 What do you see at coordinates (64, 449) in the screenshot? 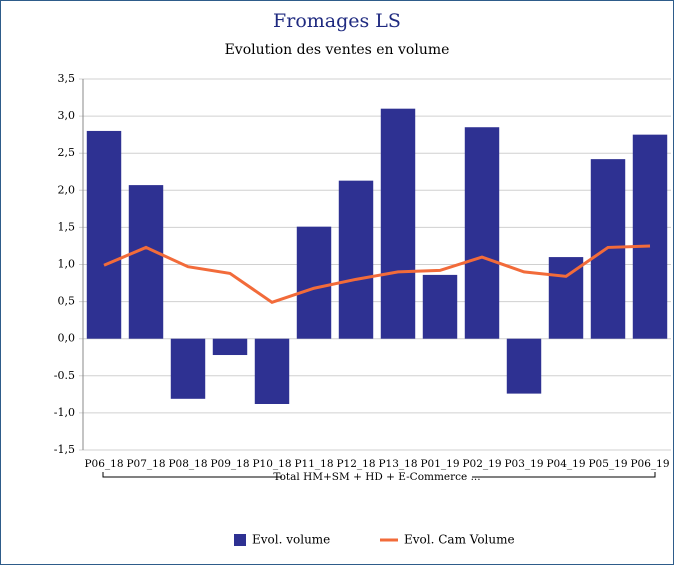
I see `y-tick-label: -1,5` at bounding box center [64, 449].